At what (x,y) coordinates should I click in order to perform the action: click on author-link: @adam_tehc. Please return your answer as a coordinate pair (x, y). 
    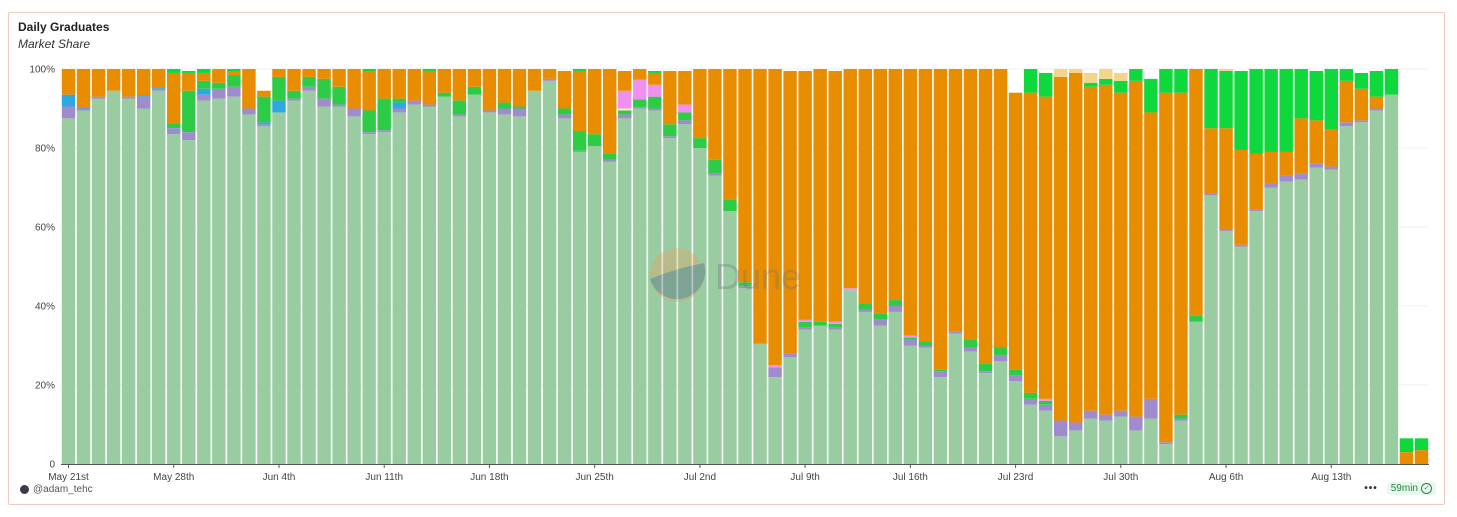
    Looking at the image, I should click on (56, 489).